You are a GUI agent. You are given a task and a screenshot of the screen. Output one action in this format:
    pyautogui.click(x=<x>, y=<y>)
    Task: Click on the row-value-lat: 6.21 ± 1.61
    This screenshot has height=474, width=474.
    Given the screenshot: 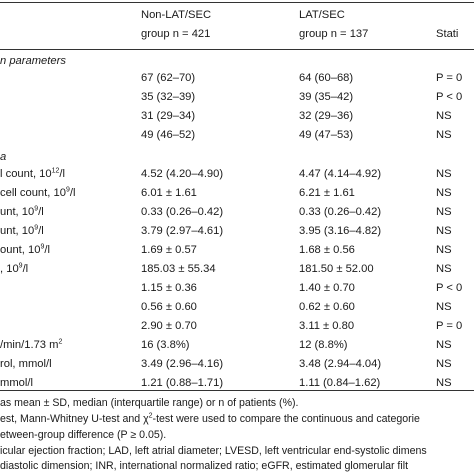 What is the action you would take?
    pyautogui.click(x=327, y=193)
    